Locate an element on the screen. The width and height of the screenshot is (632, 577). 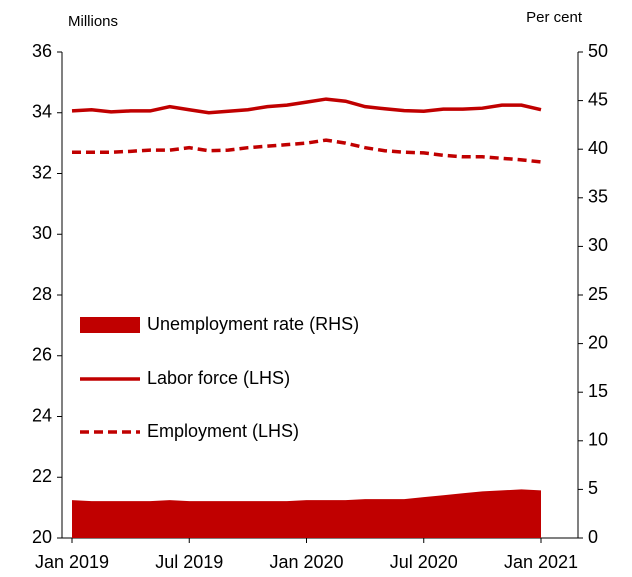
y2-tick-label: 15 is located at coordinates (598, 391).